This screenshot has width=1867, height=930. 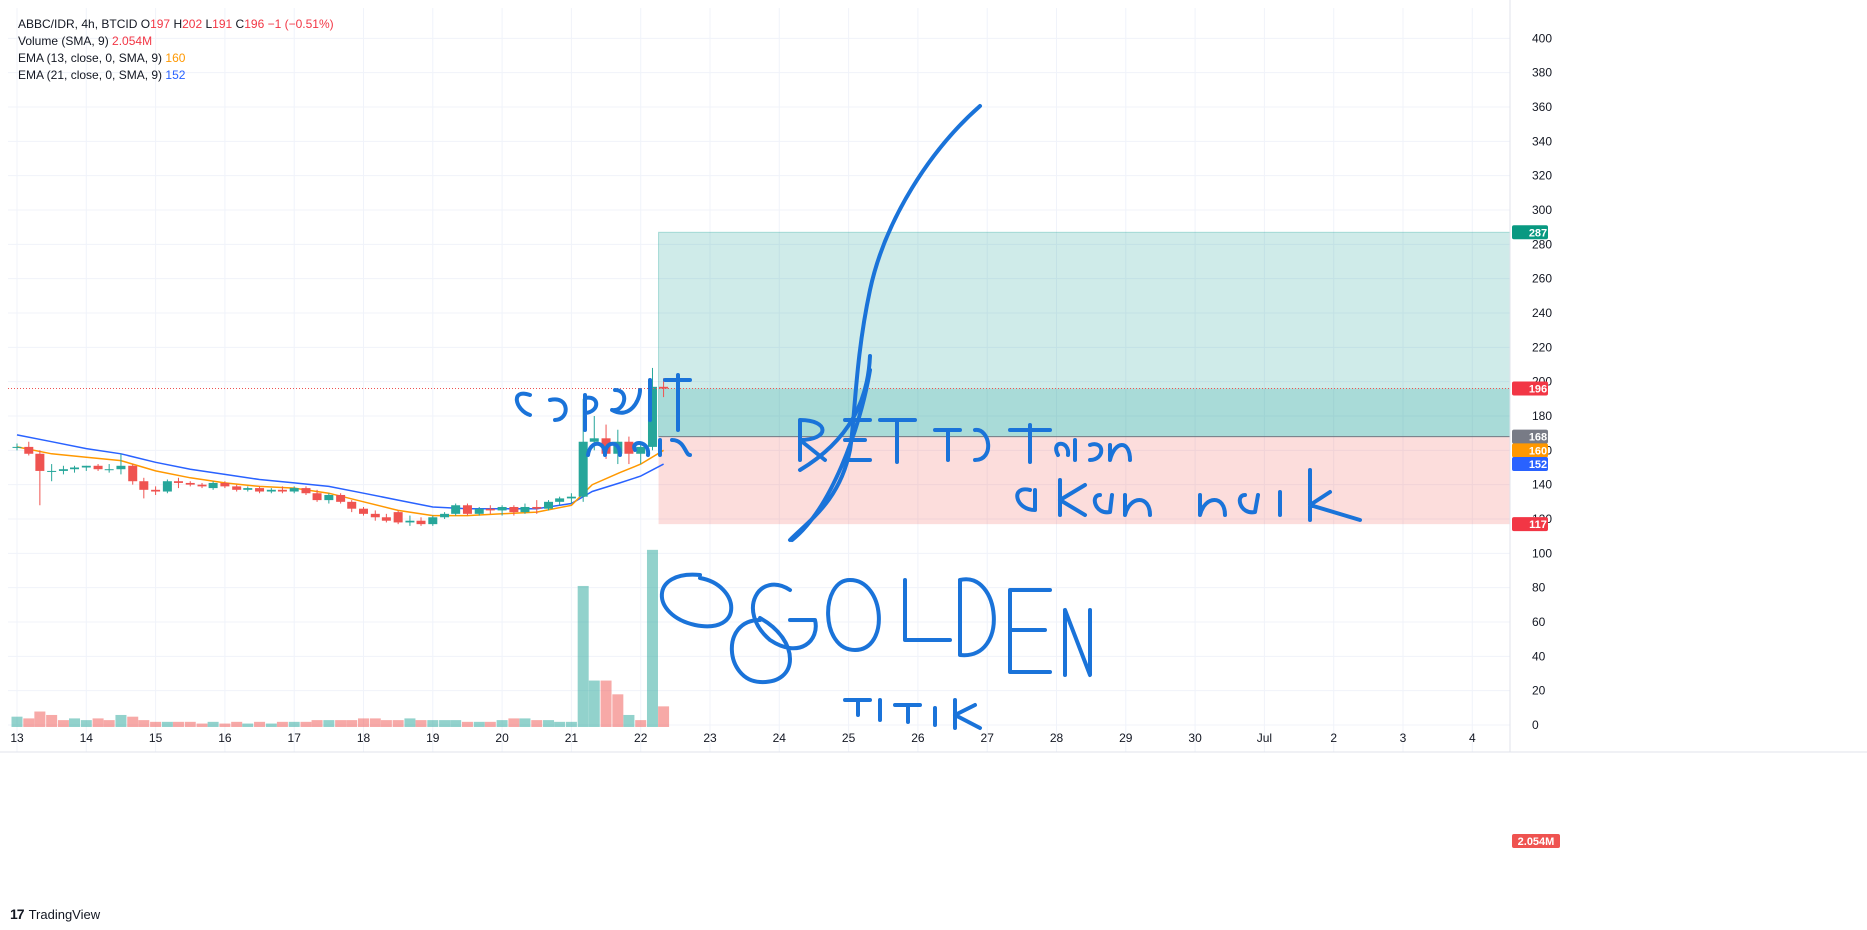 I want to click on volume-label: Volume (SMA, 9), so click(x=63, y=41).